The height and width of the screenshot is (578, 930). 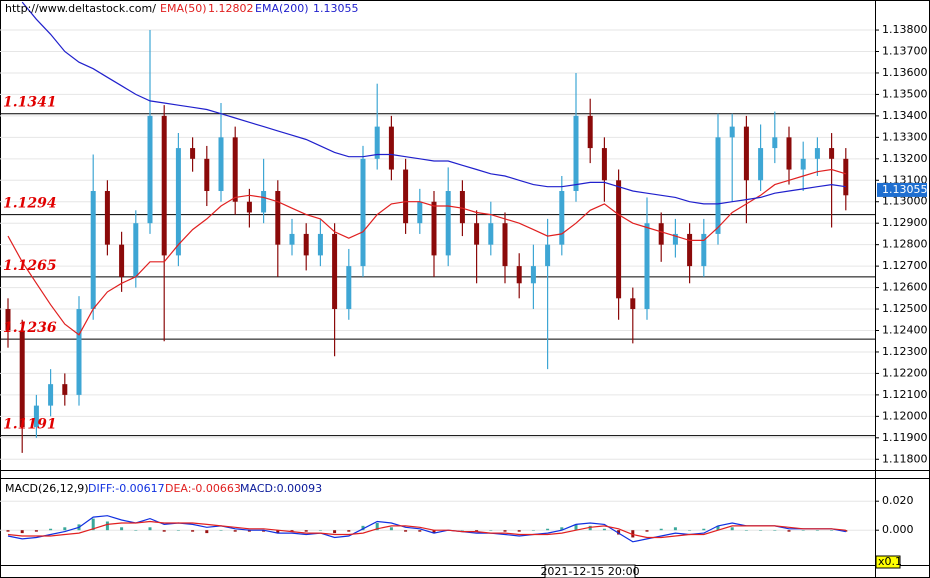 What do you see at coordinates (905, 330) in the screenshot?
I see `y-tick-label: 1.12400` at bounding box center [905, 330].